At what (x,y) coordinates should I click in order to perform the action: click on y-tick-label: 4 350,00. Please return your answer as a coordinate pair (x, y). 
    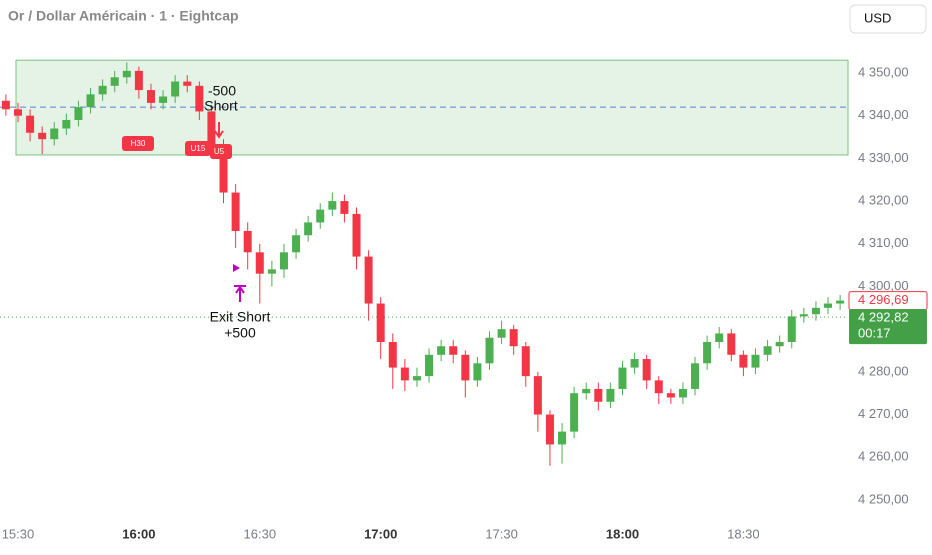
    Looking at the image, I should click on (883, 71).